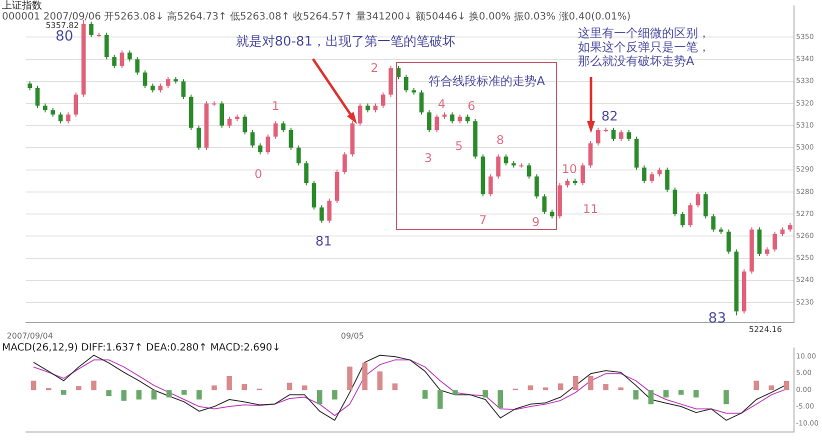 This screenshot has width=822, height=440. Describe the element at coordinates (323, 242) in the screenshot. I see `annotation: 81` at that location.